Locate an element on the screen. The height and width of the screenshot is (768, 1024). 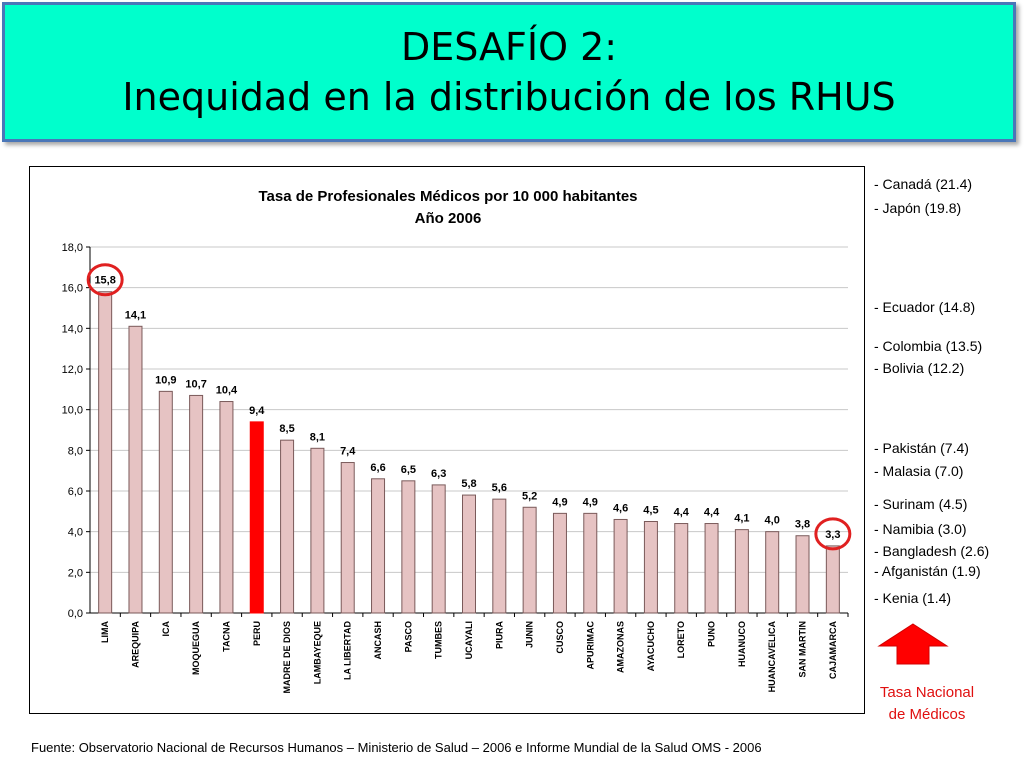
y-tick-label: 8,0 is located at coordinates (75, 451).